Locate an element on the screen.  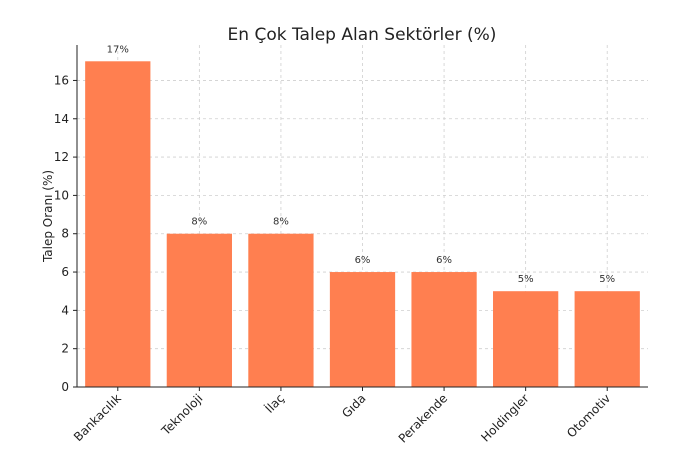
x-tick-label: Holdingler is located at coordinates (504, 417).